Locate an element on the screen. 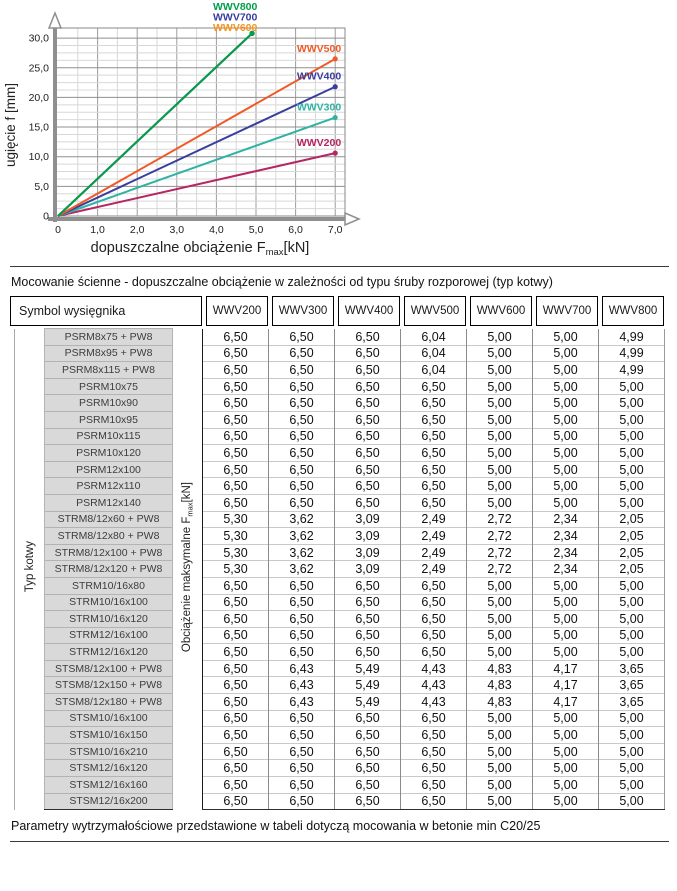 The image size is (677, 891). table-row: PSRM10x75 6,50 6,50 6,50 6,50 5,00 5,00 5,00 is located at coordinates (340, 386).